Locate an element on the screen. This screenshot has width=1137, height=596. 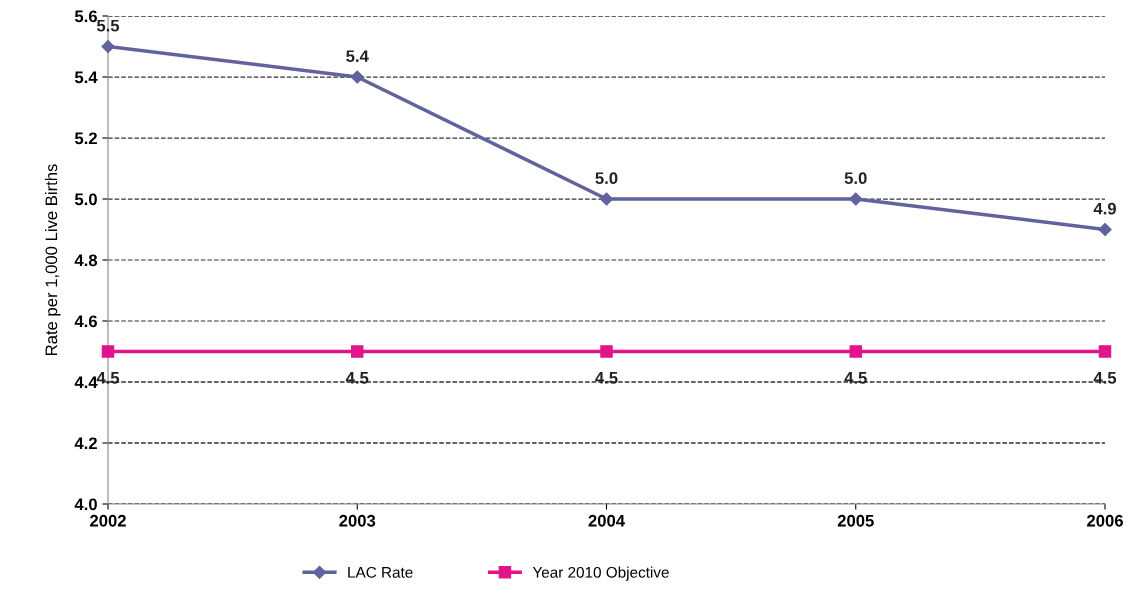
legend-label: Year 2010 Objective is located at coordinates (600, 573).